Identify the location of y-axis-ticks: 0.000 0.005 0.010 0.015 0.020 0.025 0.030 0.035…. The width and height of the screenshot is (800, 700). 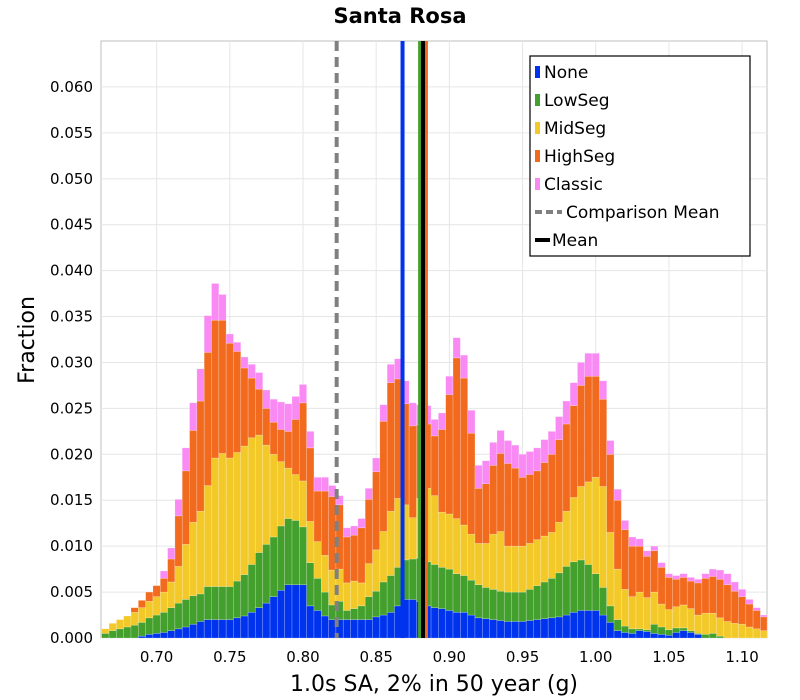
(71, 362).